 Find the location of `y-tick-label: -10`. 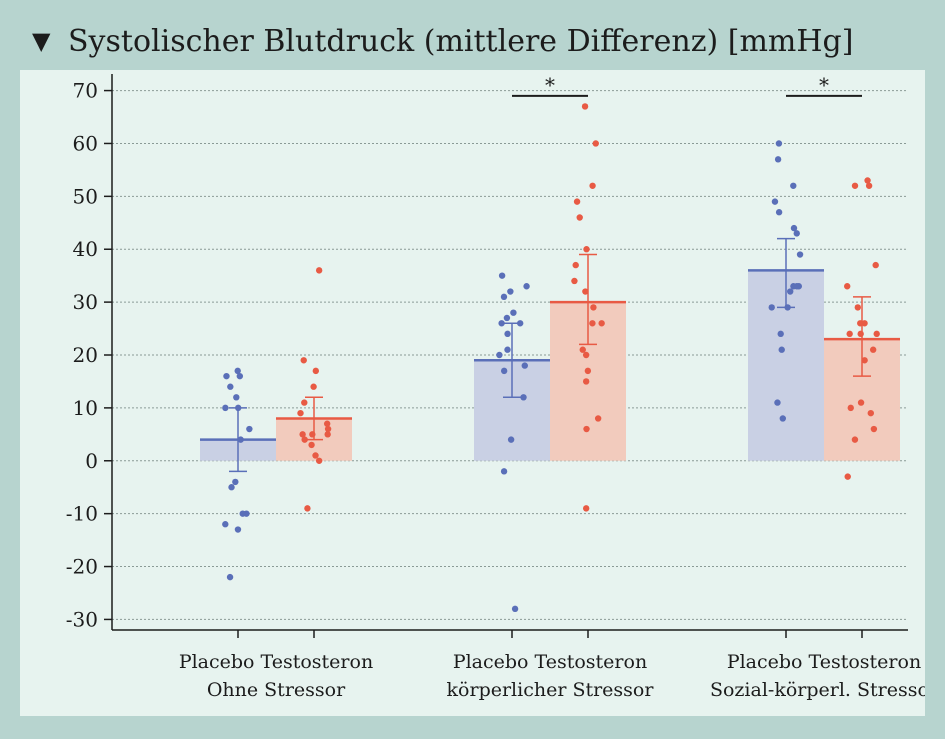

y-tick-label: -10 is located at coordinates (82, 514).